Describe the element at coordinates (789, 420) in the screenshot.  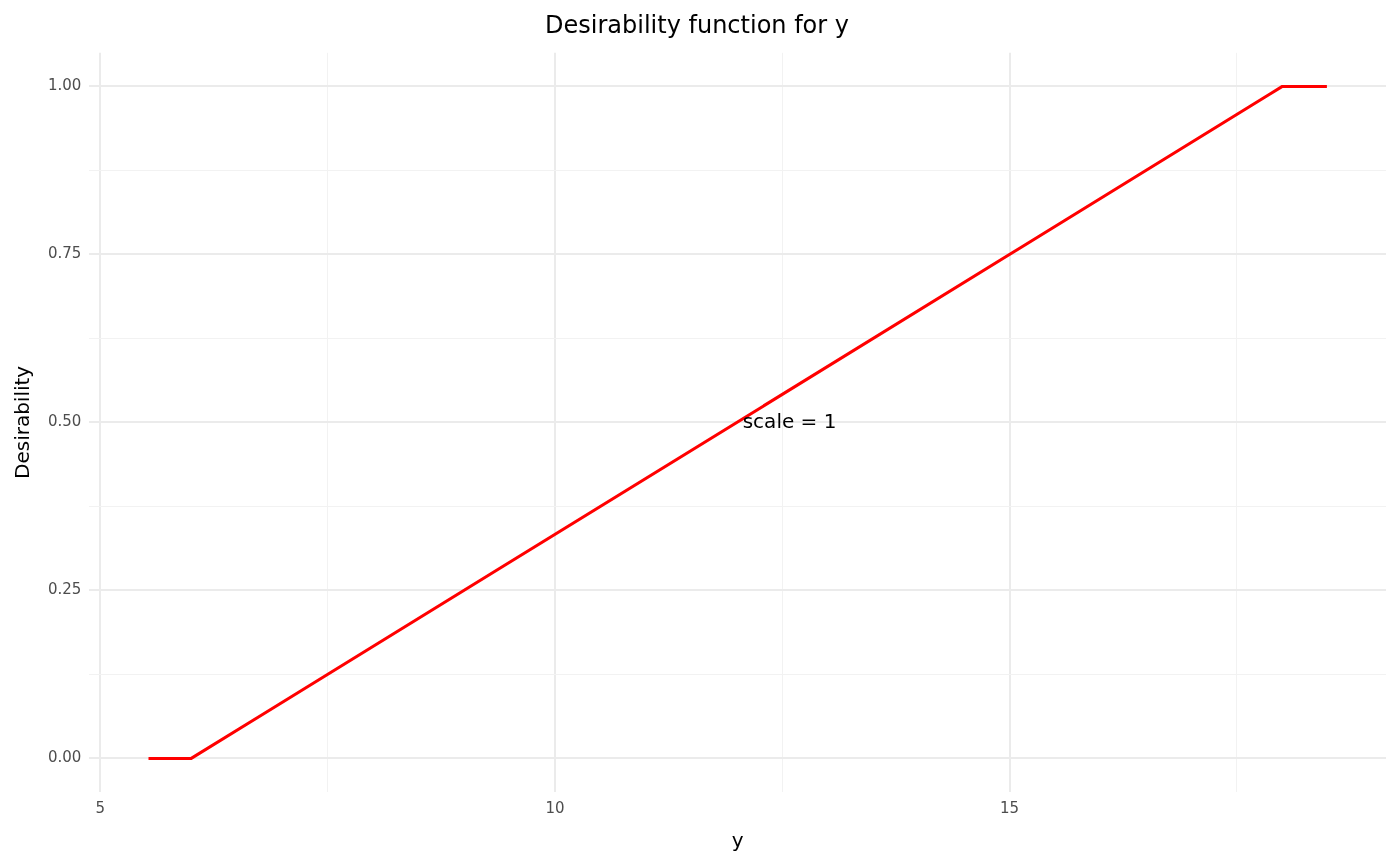
I see `annotation: scale = 1` at that location.